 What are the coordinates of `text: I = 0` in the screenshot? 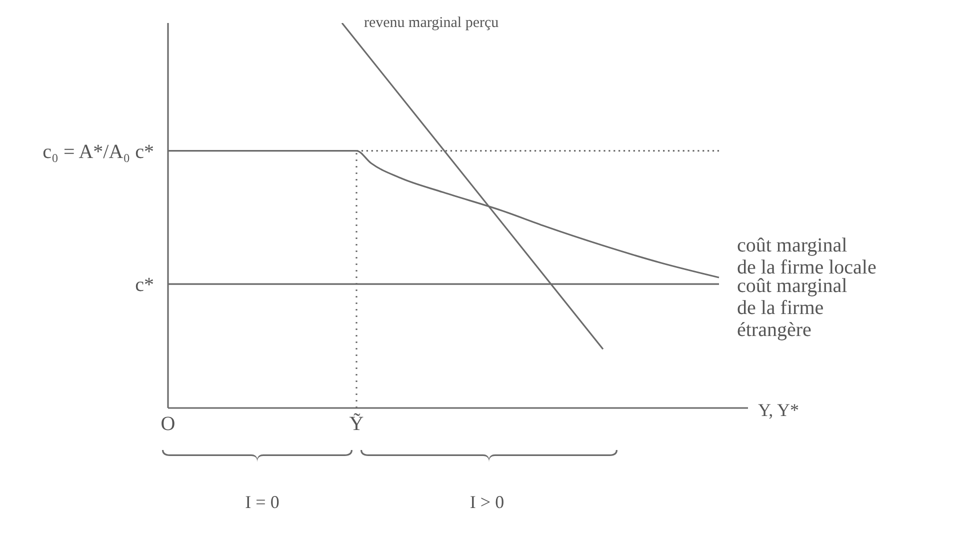 It's located at (262, 502).